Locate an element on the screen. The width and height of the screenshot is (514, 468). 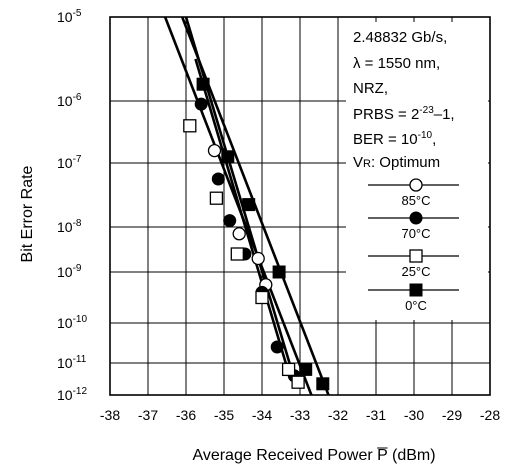
x-tick-label: -28 is located at coordinates (490, 415).